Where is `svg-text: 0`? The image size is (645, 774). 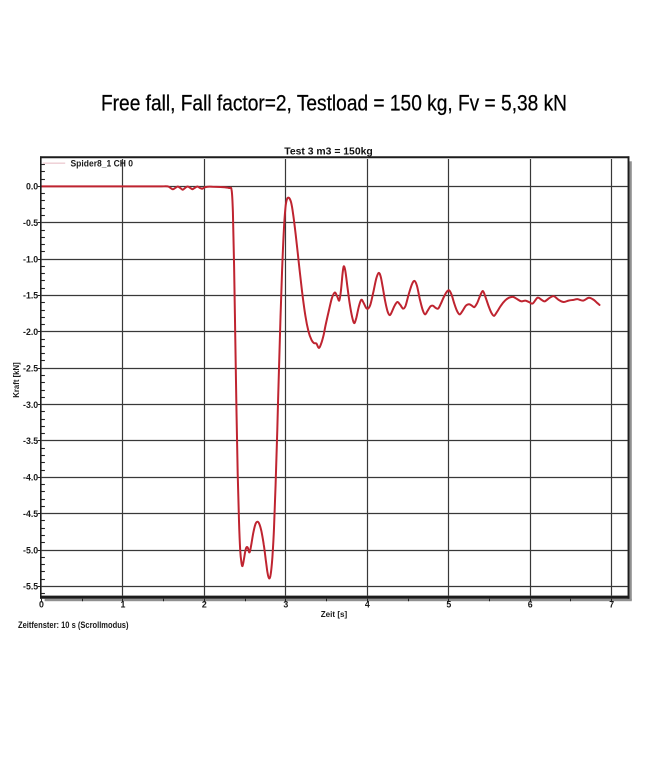 svg-text: 0 is located at coordinates (41, 605).